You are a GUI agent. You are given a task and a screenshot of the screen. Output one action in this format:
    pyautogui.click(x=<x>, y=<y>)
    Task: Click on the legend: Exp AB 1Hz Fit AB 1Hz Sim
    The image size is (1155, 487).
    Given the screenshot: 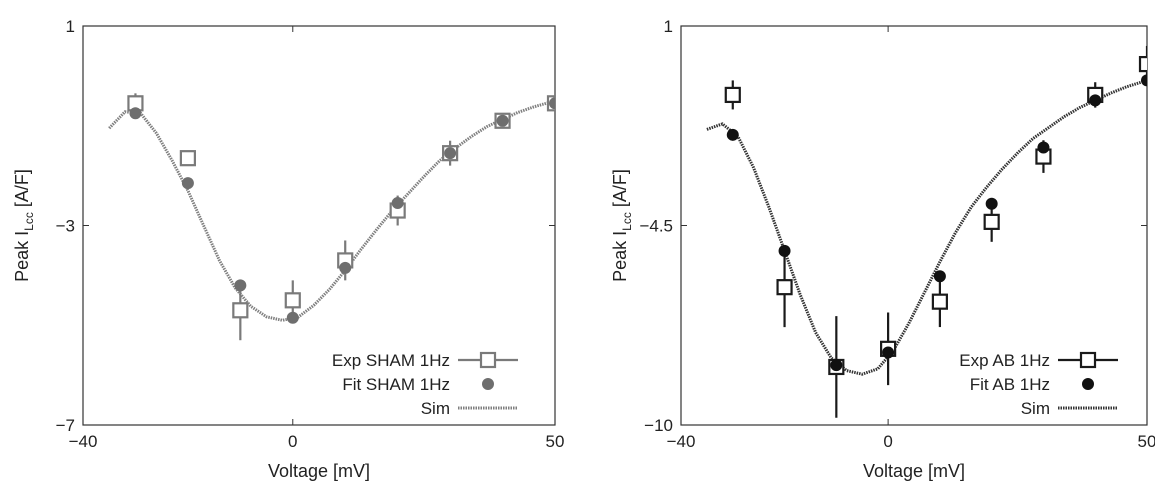 What is the action you would take?
    pyautogui.click(x=1038, y=384)
    